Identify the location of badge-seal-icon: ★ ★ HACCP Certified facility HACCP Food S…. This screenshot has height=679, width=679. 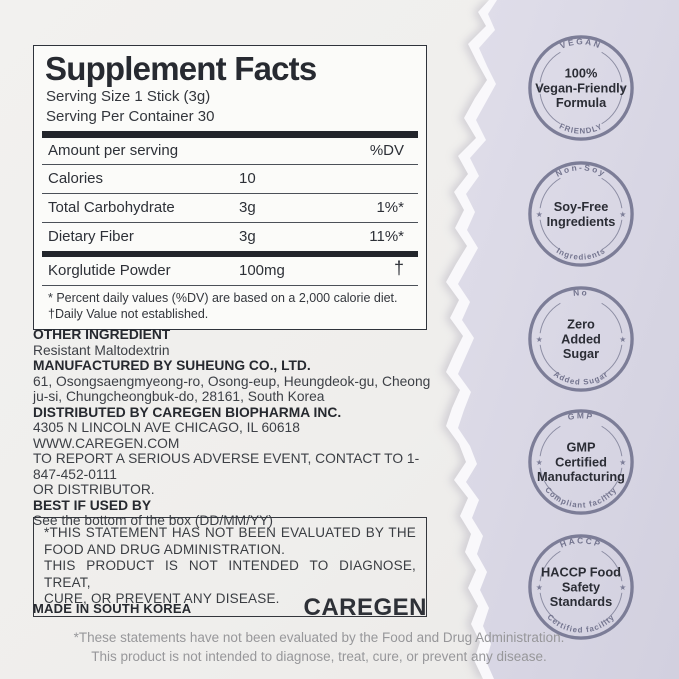
(581, 587).